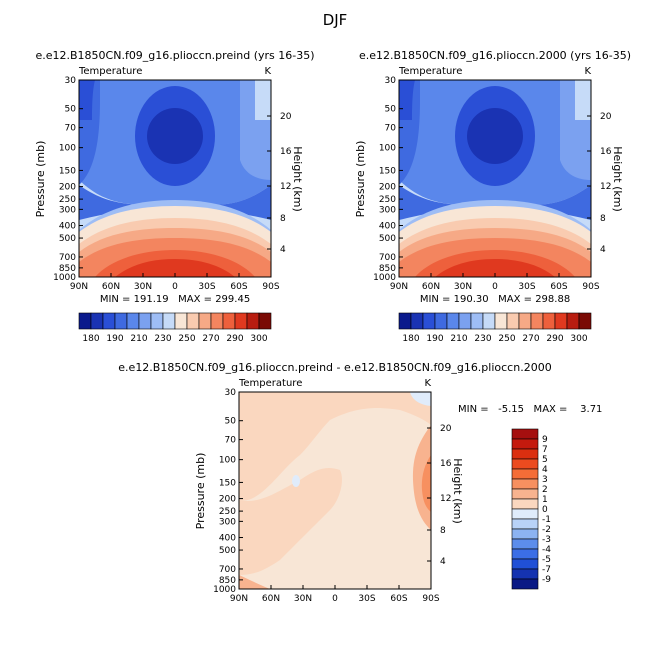 The height and width of the screenshot is (671, 671). I want to click on min-max-stats: MIN = 190.30 MAX = 298.88, so click(495, 299).